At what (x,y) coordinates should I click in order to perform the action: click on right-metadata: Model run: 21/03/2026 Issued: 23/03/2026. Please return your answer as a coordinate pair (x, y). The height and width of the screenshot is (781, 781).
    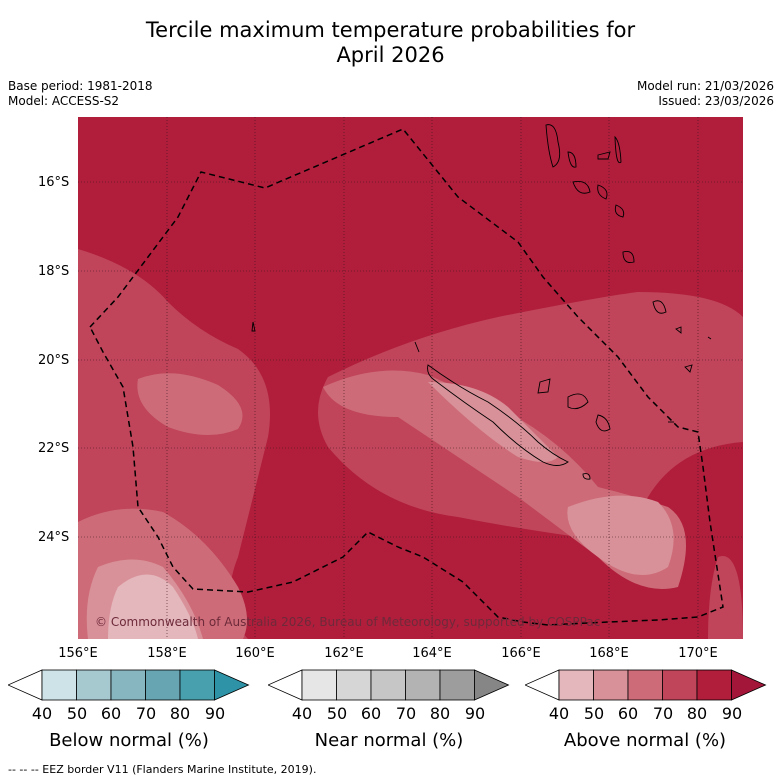
    Looking at the image, I should click on (705, 94).